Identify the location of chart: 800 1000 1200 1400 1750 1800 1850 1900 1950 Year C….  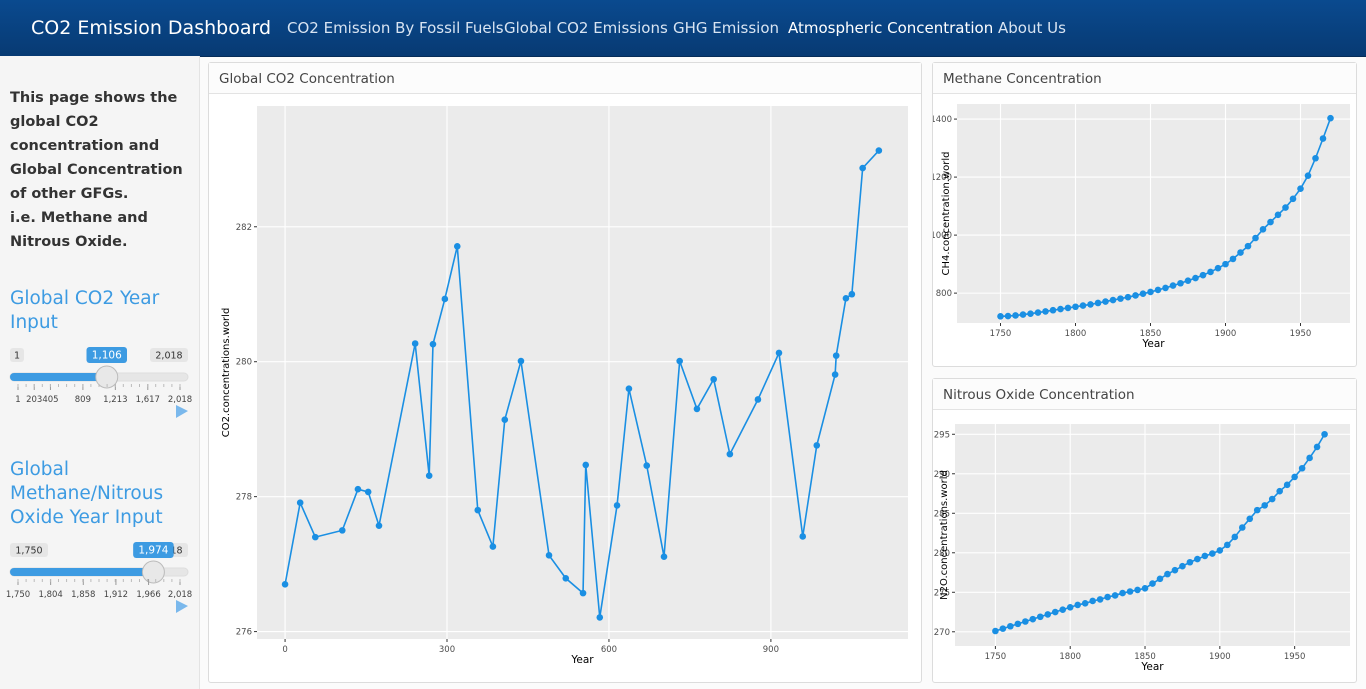
(1141, 227).